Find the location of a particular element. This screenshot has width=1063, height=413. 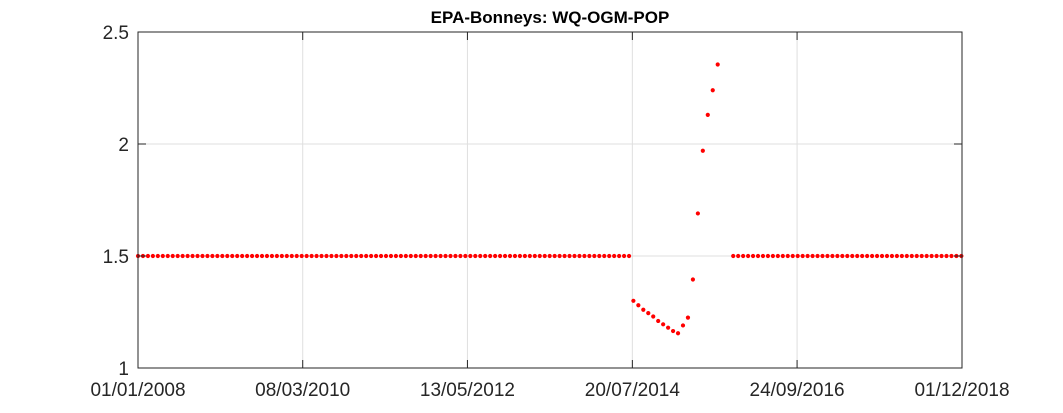

x-tick-label: 24/09/2016 is located at coordinates (797, 390).